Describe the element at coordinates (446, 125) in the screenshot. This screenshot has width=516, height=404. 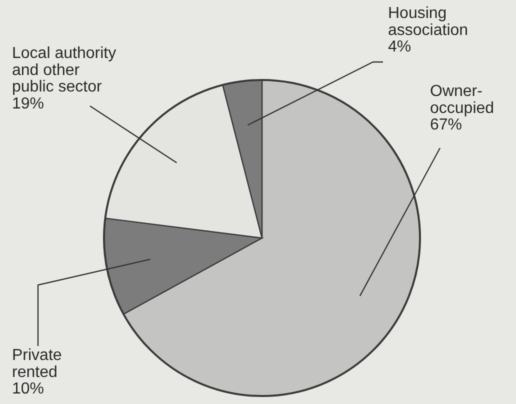
I see `data-label: 67%` at that location.